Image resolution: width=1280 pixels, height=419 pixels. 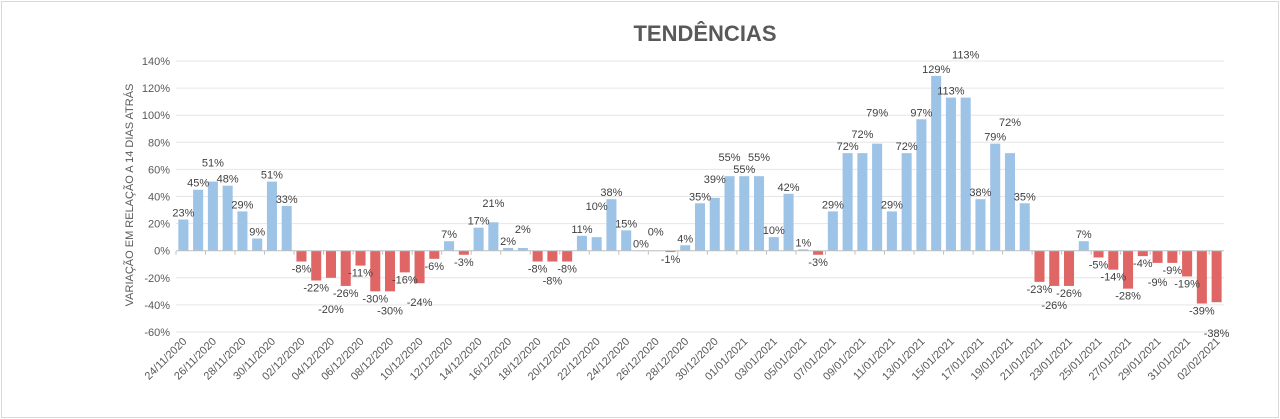 What do you see at coordinates (479, 222) in the screenshot?
I see `data-label: 17%` at bounding box center [479, 222].